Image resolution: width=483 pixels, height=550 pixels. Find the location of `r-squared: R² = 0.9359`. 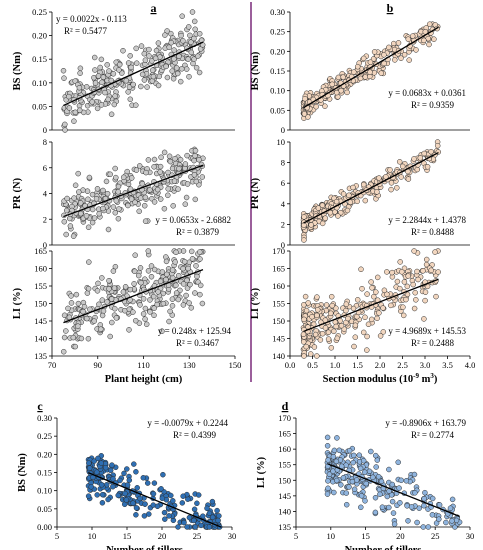

r-squared: R² = 0.9359 is located at coordinates (433, 105).